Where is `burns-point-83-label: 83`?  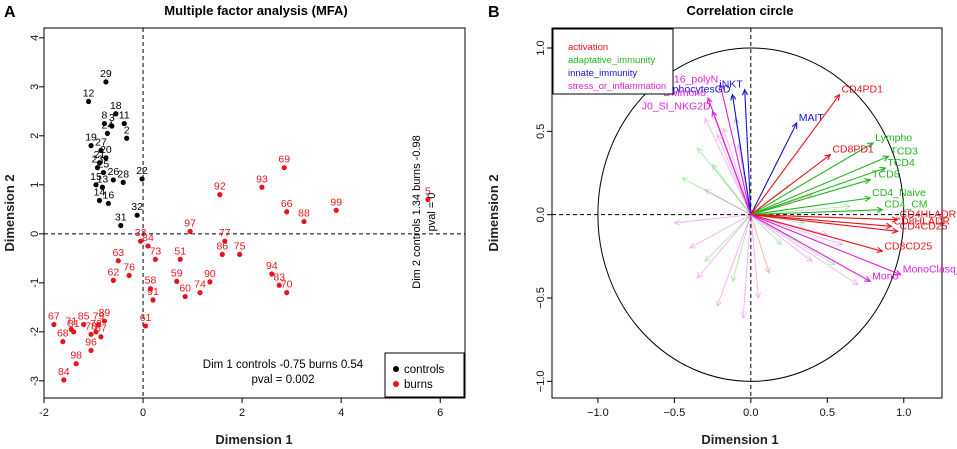
burns-point-83-label: 83 is located at coordinates (279, 277).